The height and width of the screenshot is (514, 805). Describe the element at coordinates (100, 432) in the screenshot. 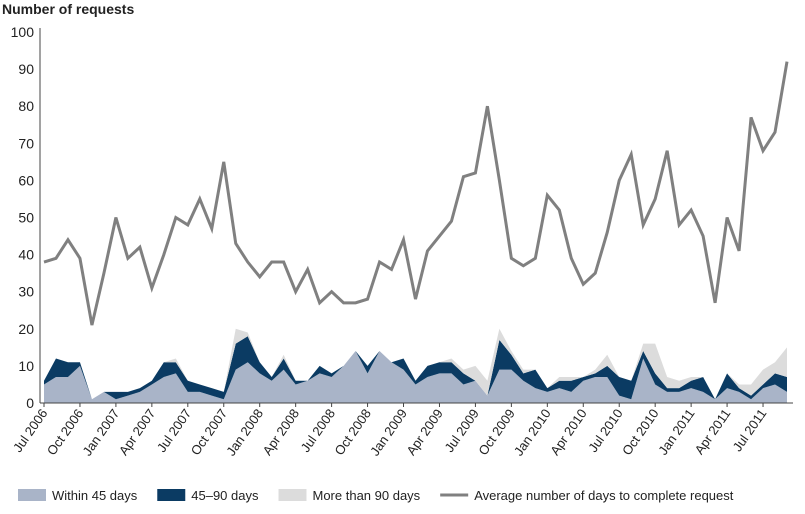

I see `x-tick-label: Jan 2007` at that location.